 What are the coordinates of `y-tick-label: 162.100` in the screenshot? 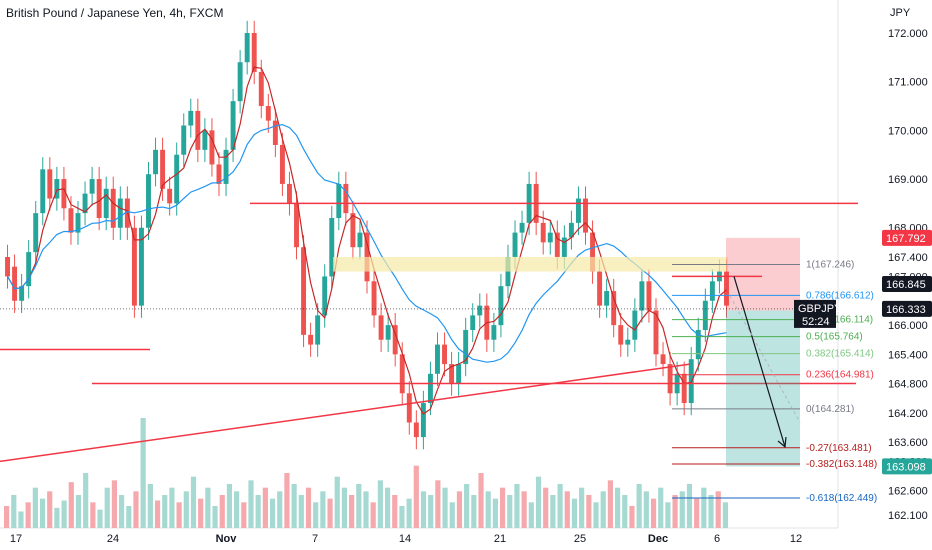 It's located at (908, 516).